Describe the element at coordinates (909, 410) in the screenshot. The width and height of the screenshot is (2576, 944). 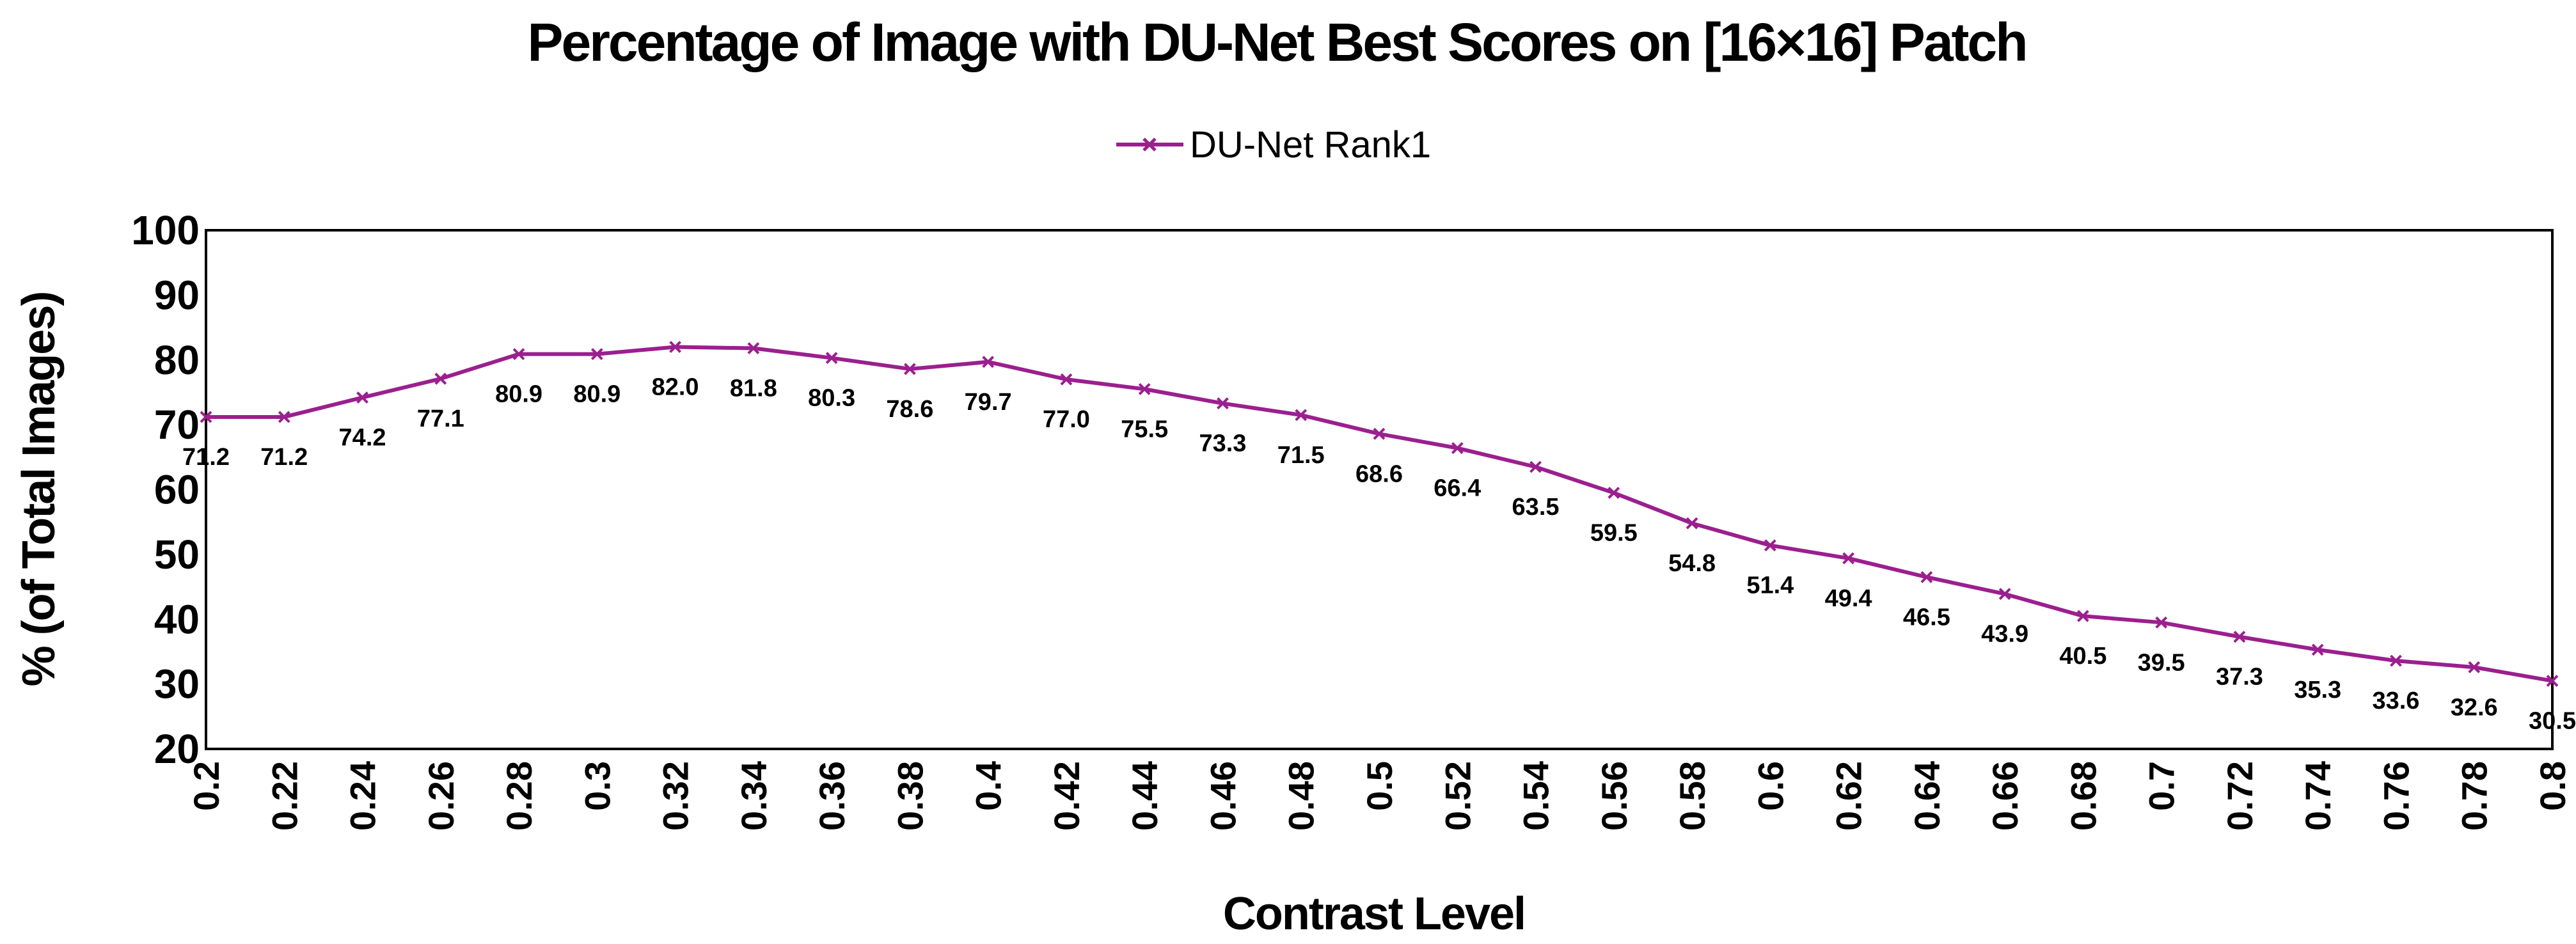
I see `data-label-9: 78.6` at that location.